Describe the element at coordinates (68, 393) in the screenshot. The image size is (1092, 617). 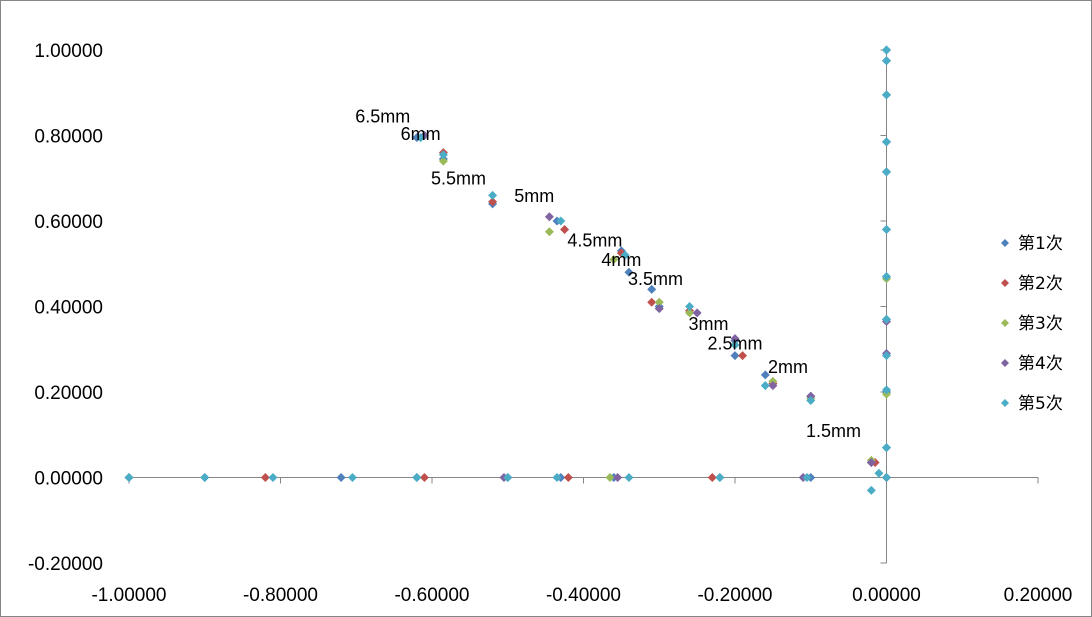
I see `y-tick-label: 0.20000` at that location.